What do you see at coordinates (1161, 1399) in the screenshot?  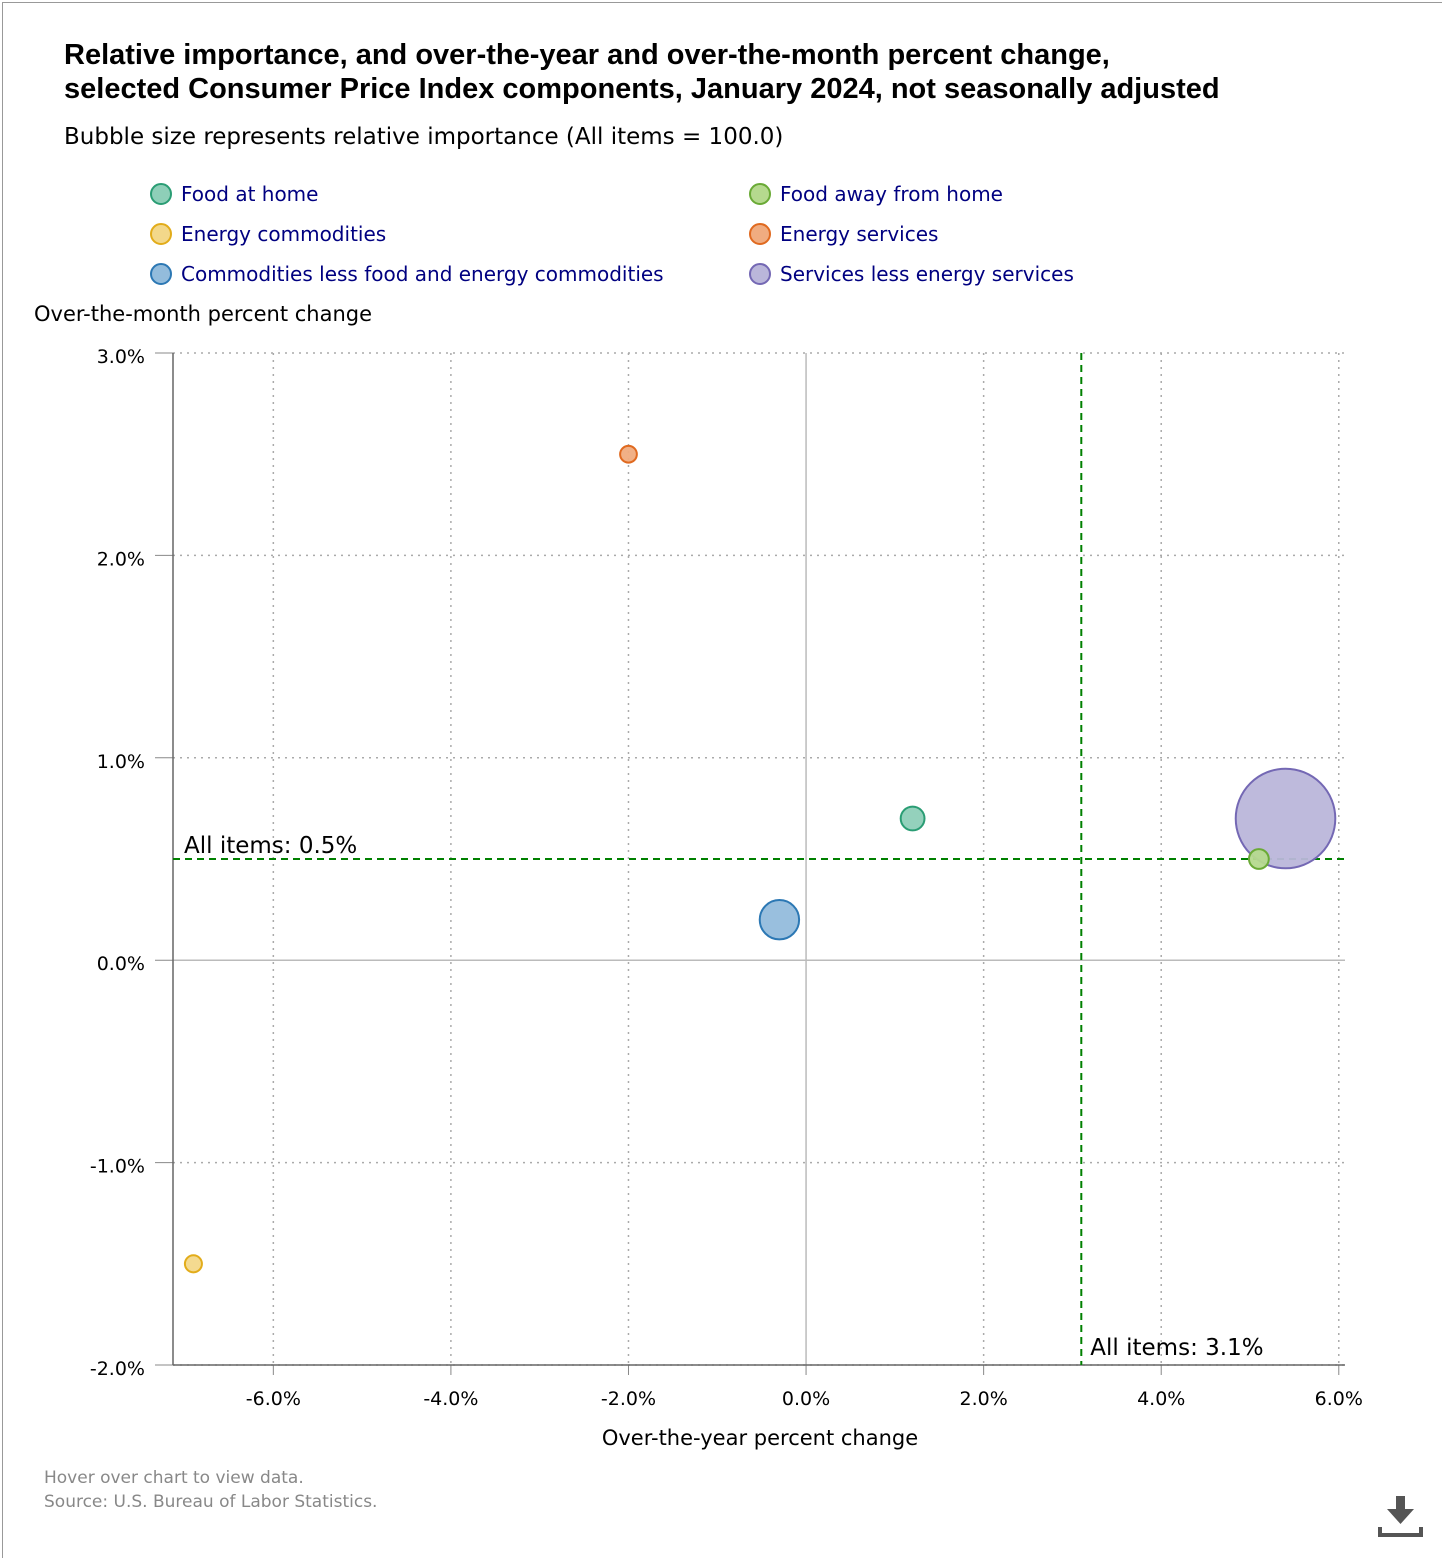 I see `x-tick-label: 4.0%` at bounding box center [1161, 1399].